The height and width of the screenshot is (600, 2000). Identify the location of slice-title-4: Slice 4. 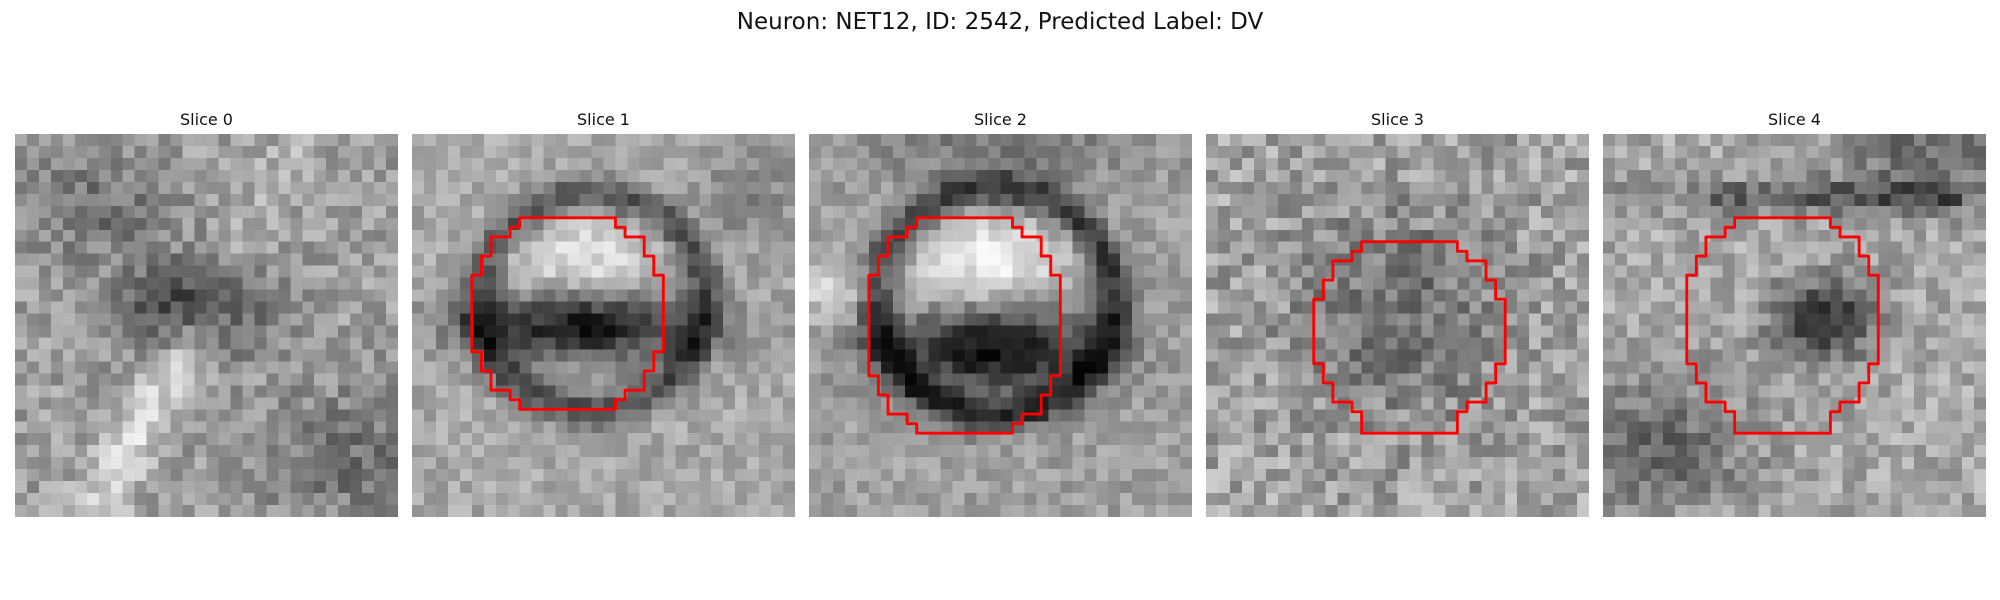
(1794, 119).